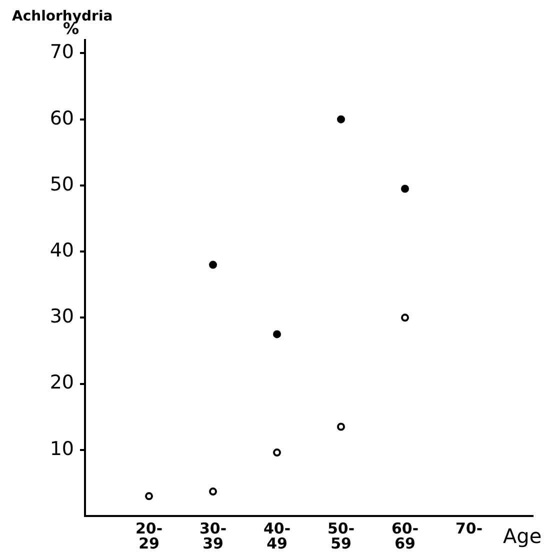  I want to click on y-tick-label: 40, so click(62, 250).